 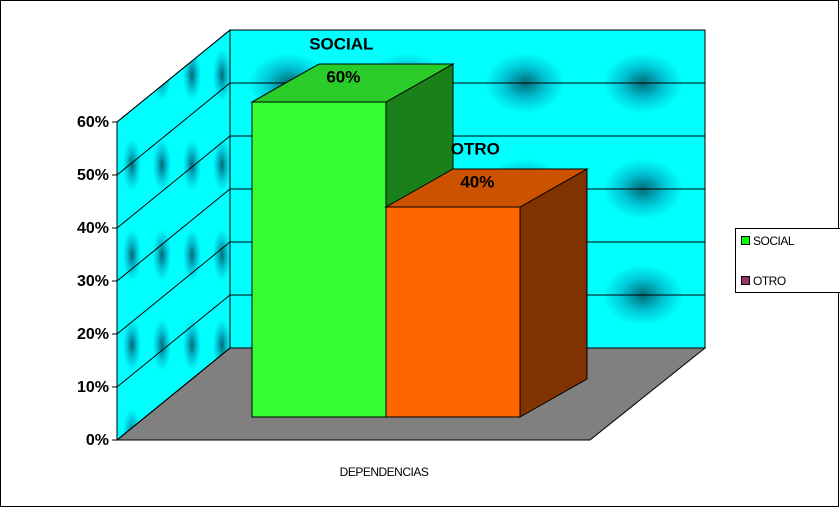 What do you see at coordinates (93, 175) in the screenshot?
I see `y-tick-label: 50%` at bounding box center [93, 175].